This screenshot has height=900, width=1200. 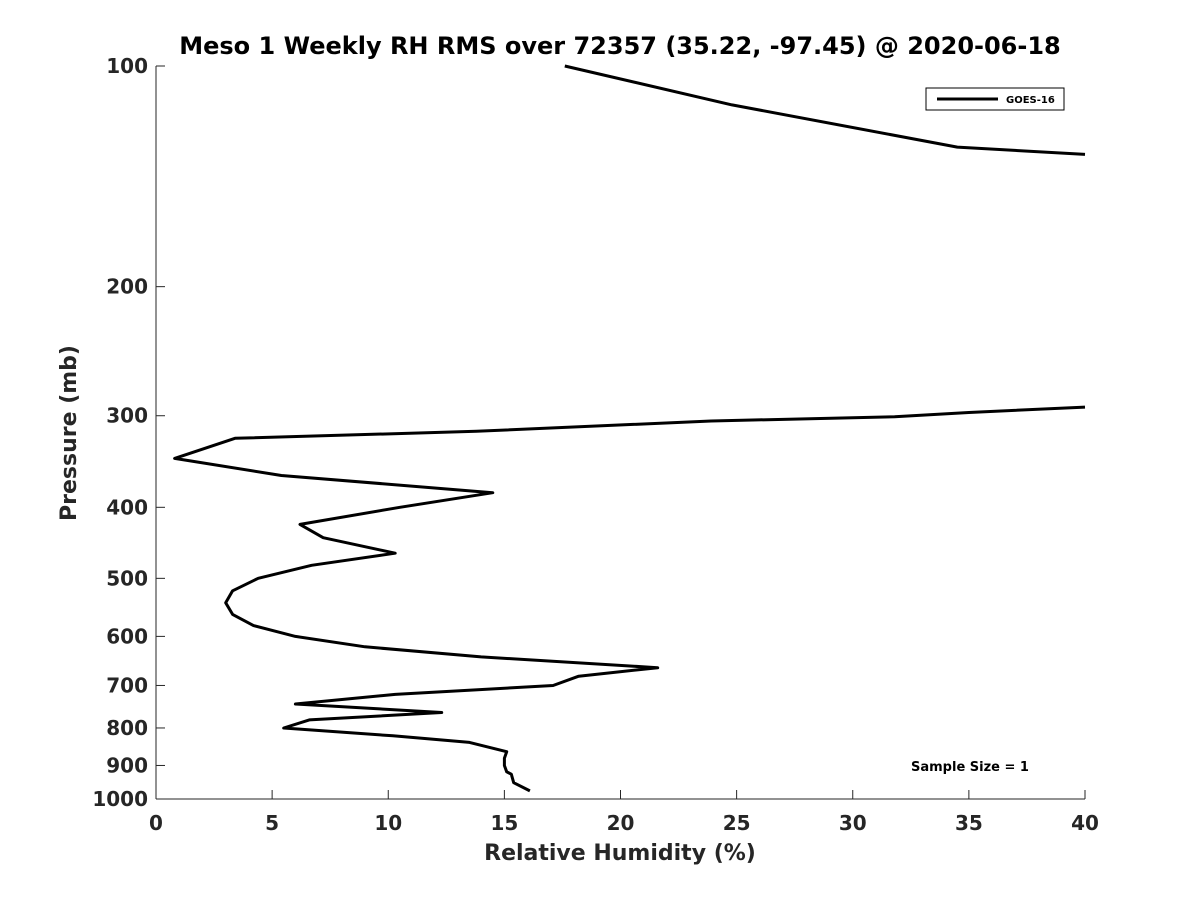 What do you see at coordinates (128, 432) in the screenshot?
I see `y-axis-ticks: 100 200 300 400 500 600 700 800 900 1000` at bounding box center [128, 432].